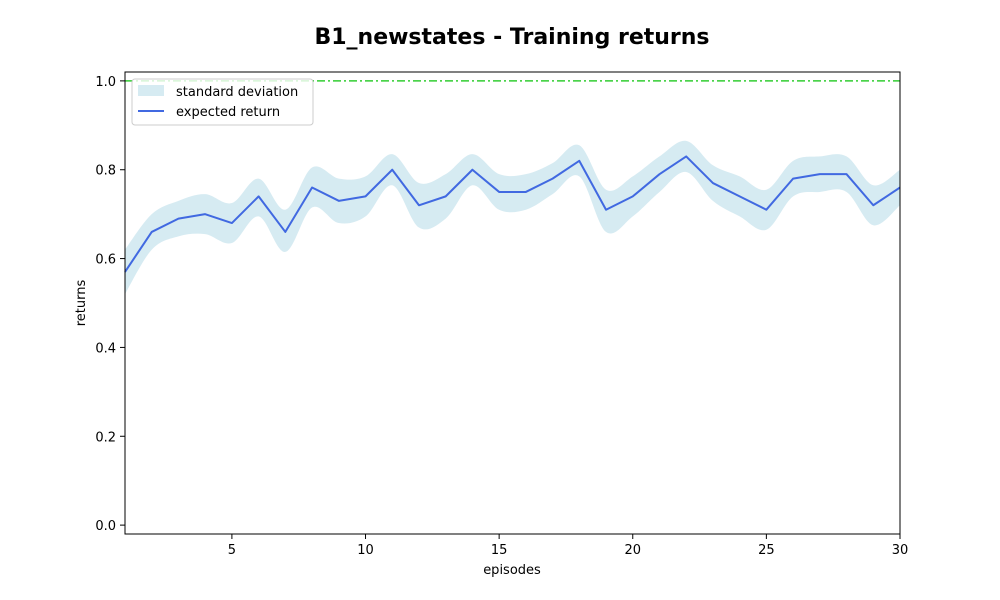 The width and height of the screenshot is (1000, 600). I want to click on y-axis-label: returns, so click(81, 303).